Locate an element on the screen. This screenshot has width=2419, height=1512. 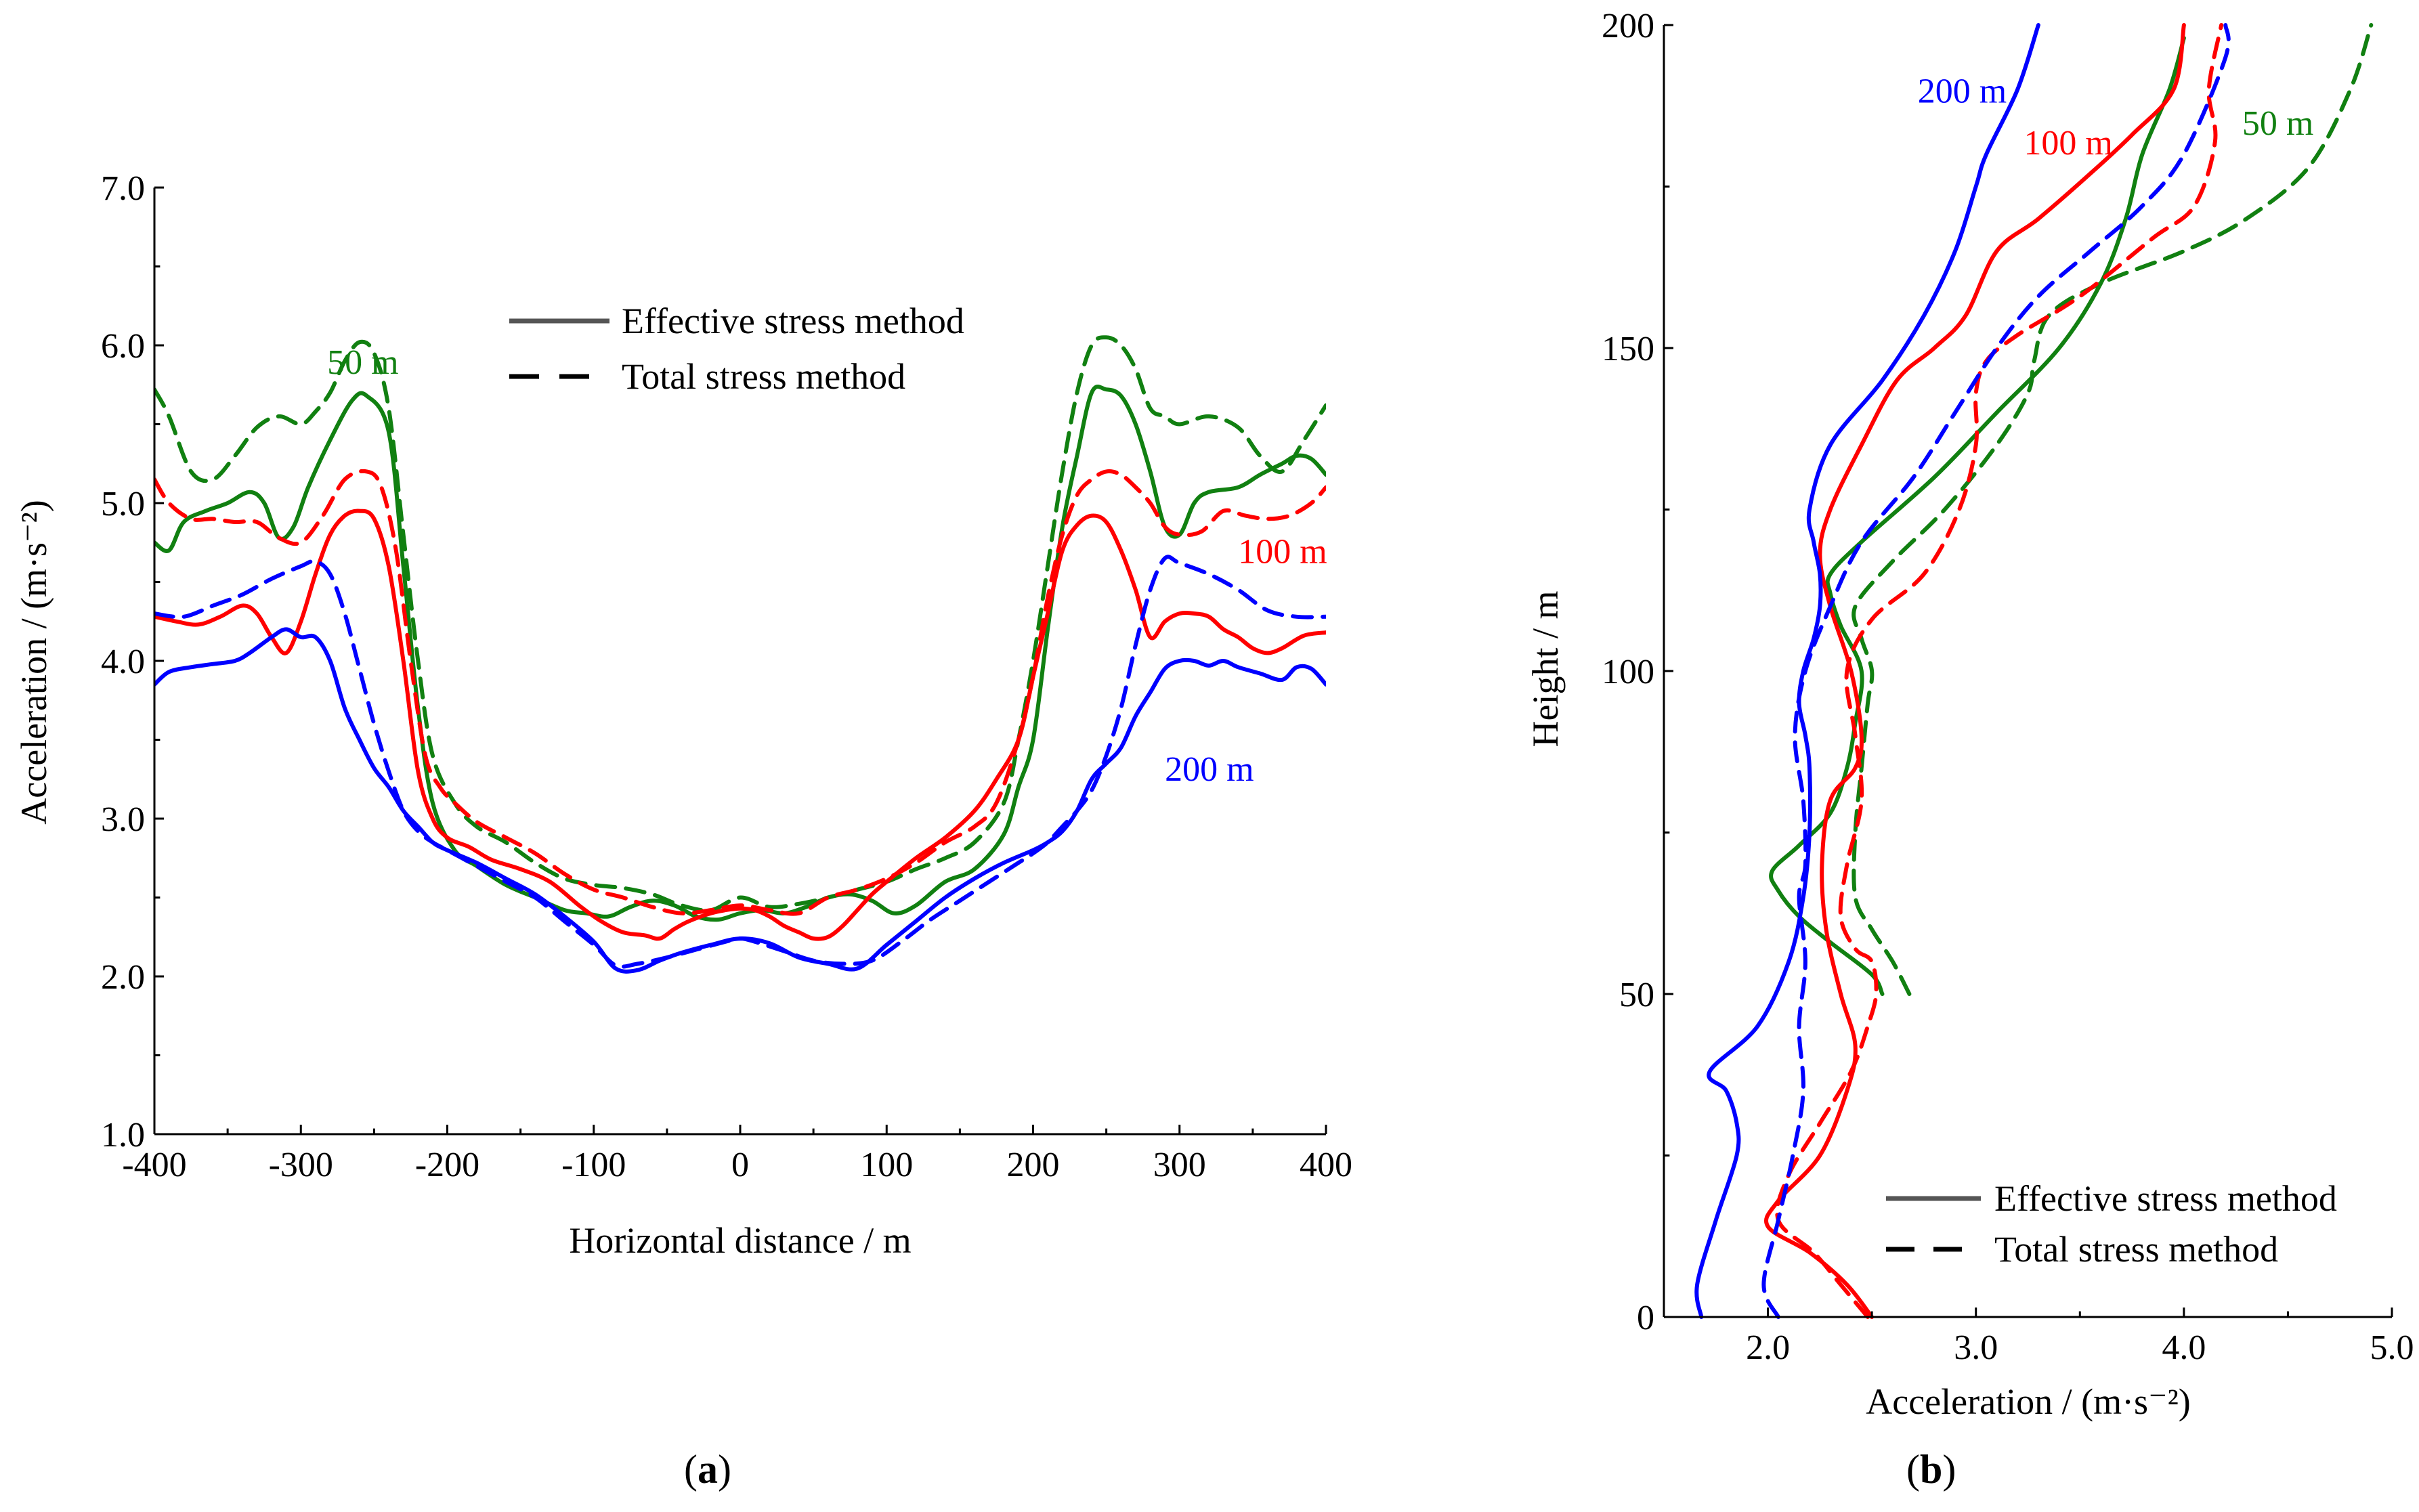
y-tick-label: 4.0 is located at coordinates (123, 662).